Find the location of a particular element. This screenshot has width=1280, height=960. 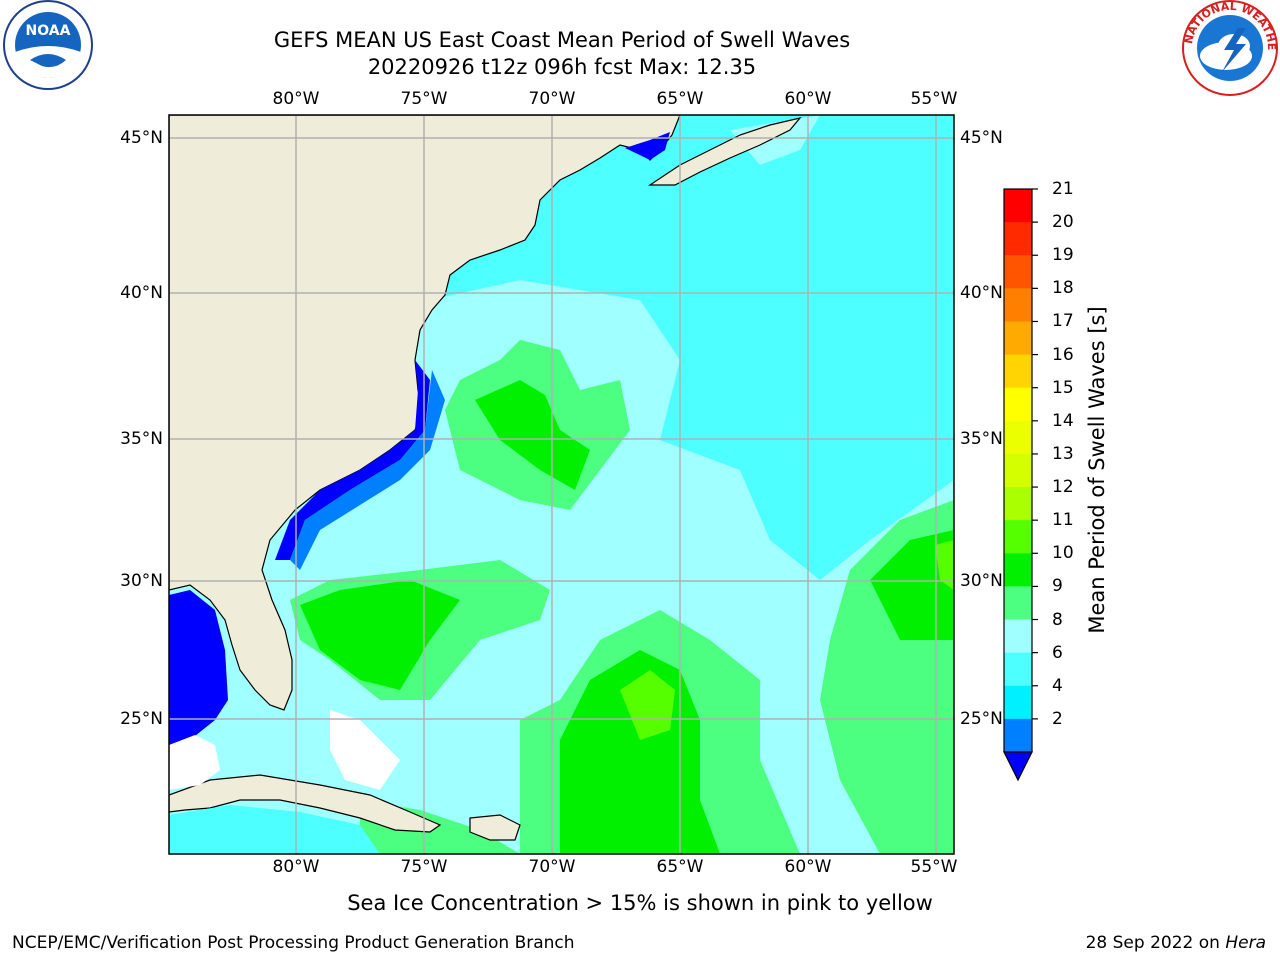

credit-right: 28 Sep 2022 on Hera is located at coordinates (1176, 943).